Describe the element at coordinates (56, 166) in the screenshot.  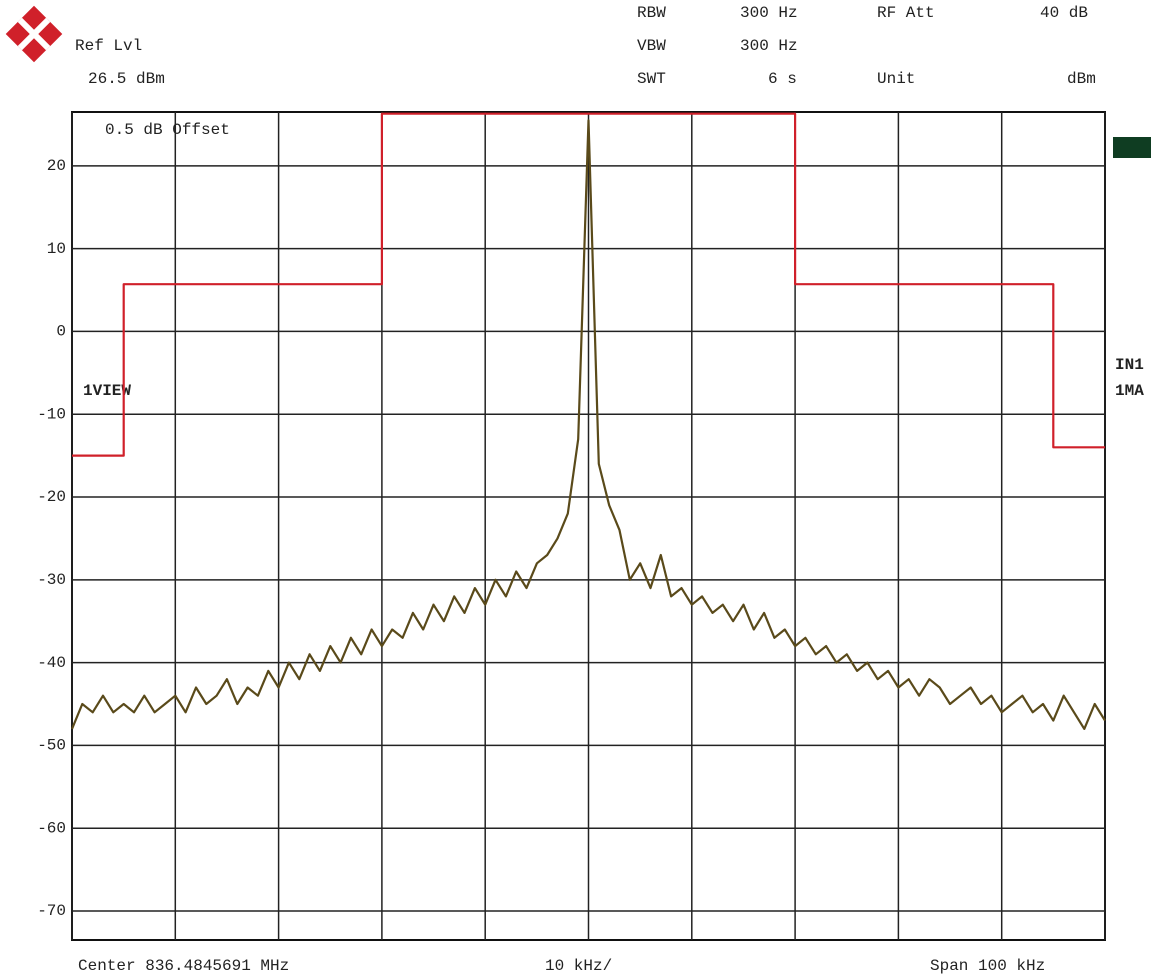
I see `y-tick-label: 20` at that location.